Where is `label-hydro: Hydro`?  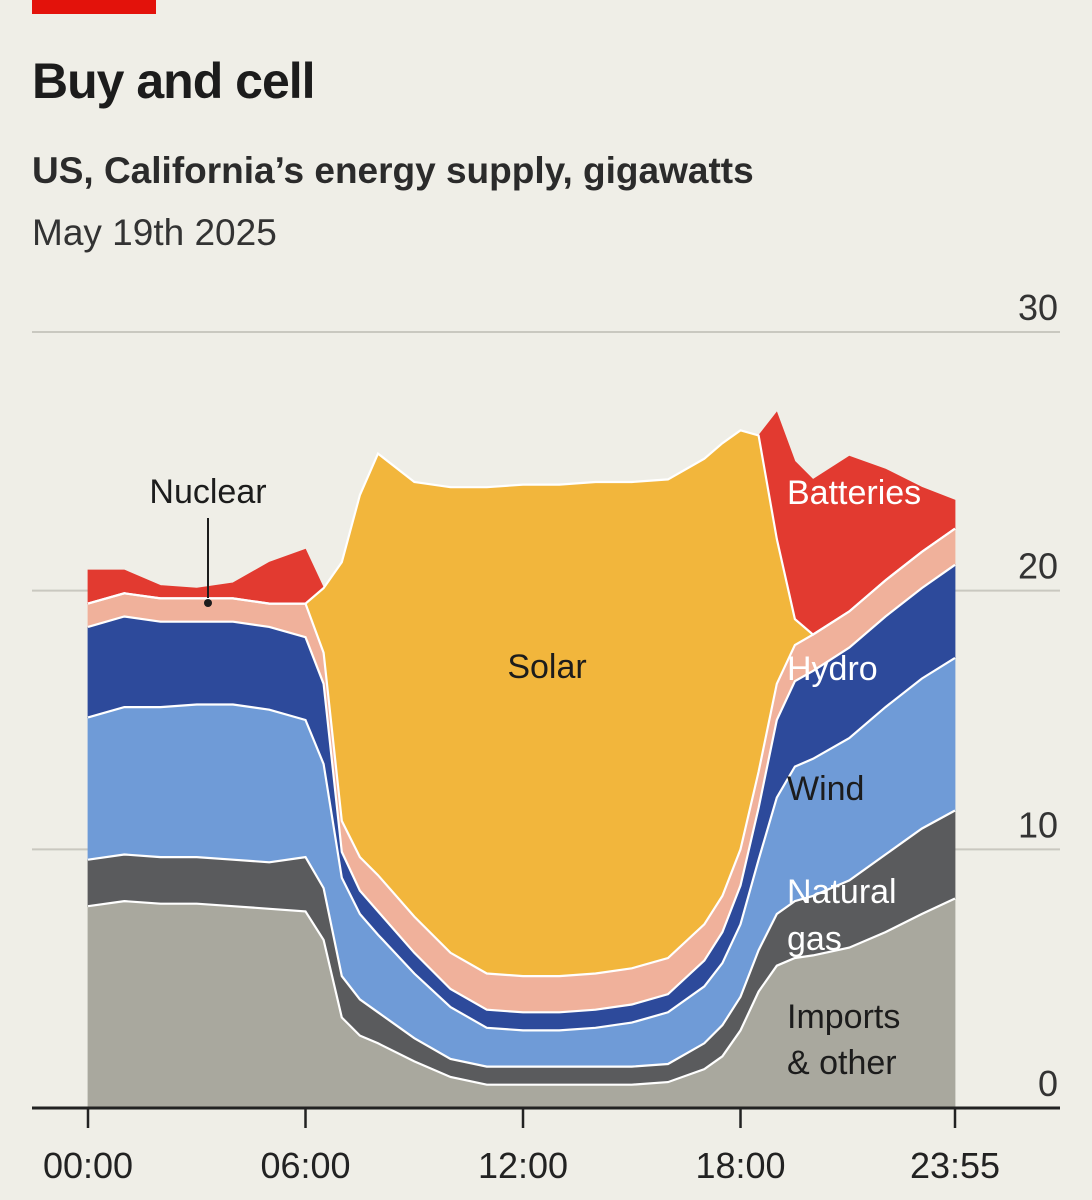
label-hydro: Hydro is located at coordinates (832, 669).